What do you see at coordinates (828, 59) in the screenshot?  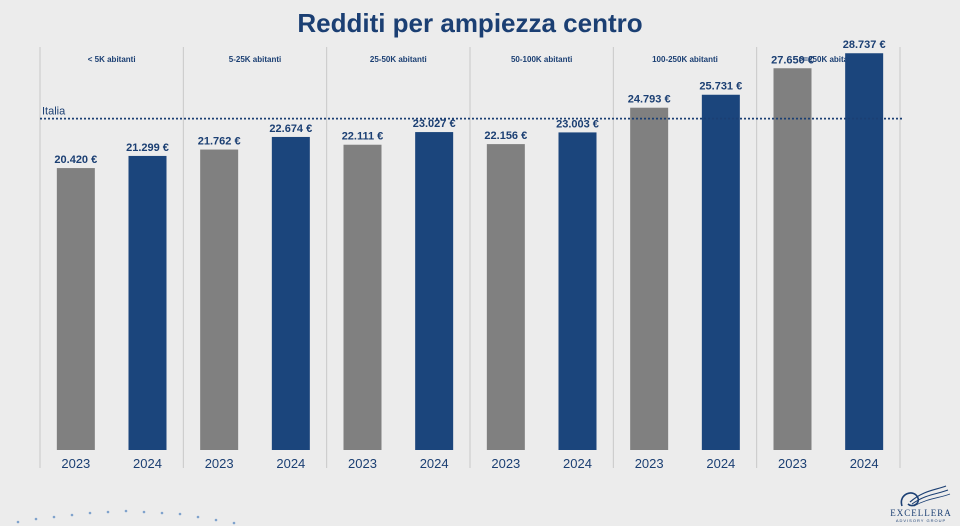 I see `group-label: >=250K abitanti` at bounding box center [828, 59].